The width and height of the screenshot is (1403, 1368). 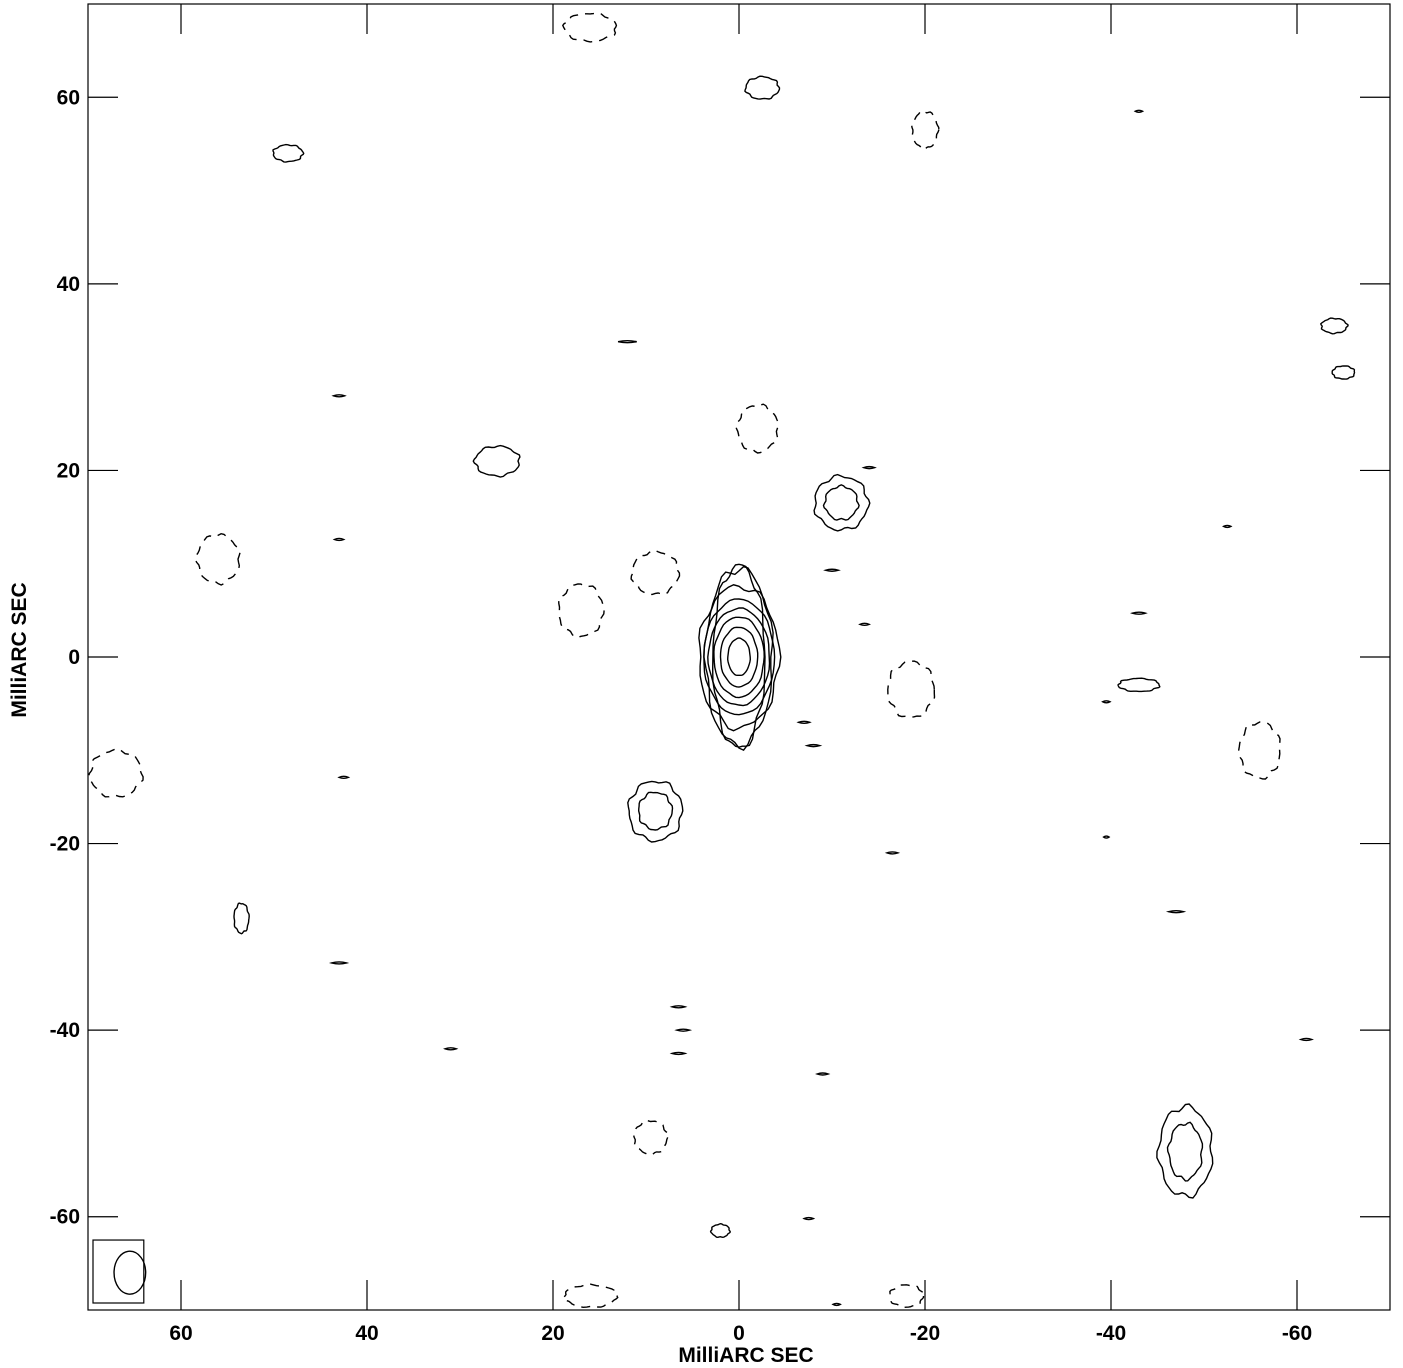 What do you see at coordinates (68, 284) in the screenshot?
I see `y-tick-label: 40` at bounding box center [68, 284].